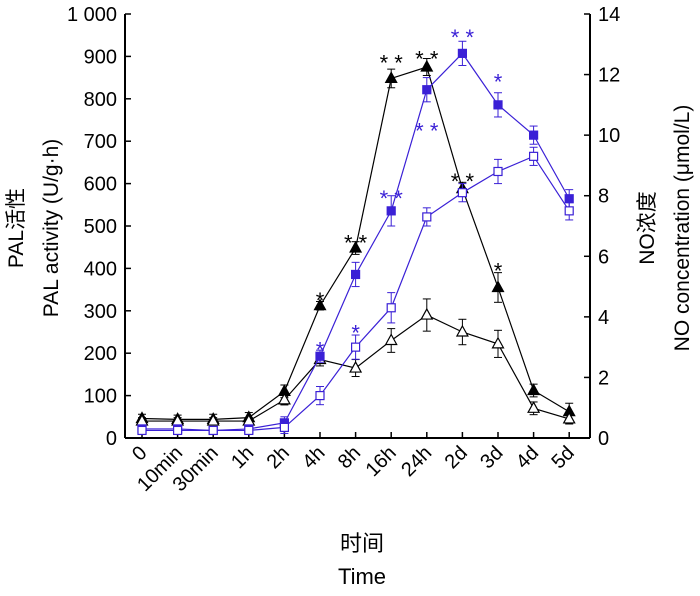 Image resolution: width=700 pixels, height=596 pixels. Describe the element at coordinates (603, 197) in the screenshot. I see `right-tick-label: 8` at that location.